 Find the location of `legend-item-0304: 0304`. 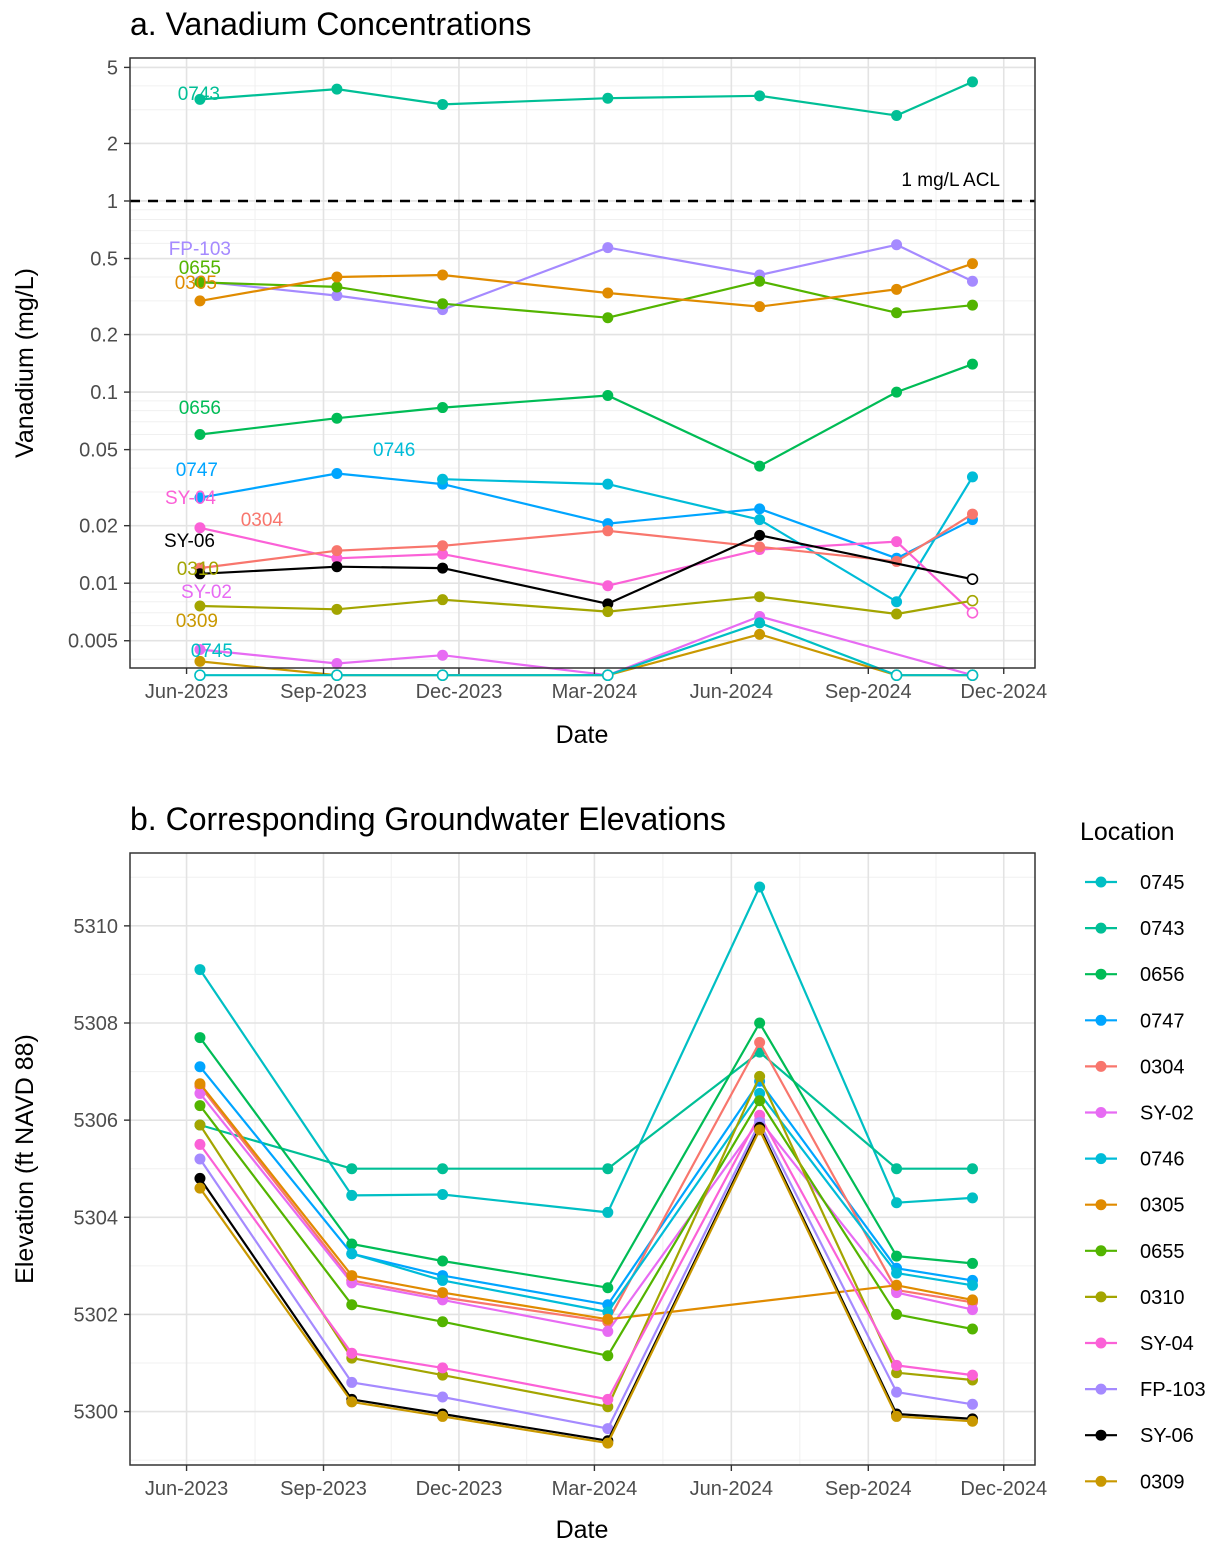

legend-item-0304: 0304 is located at coordinates (1135, 1067).